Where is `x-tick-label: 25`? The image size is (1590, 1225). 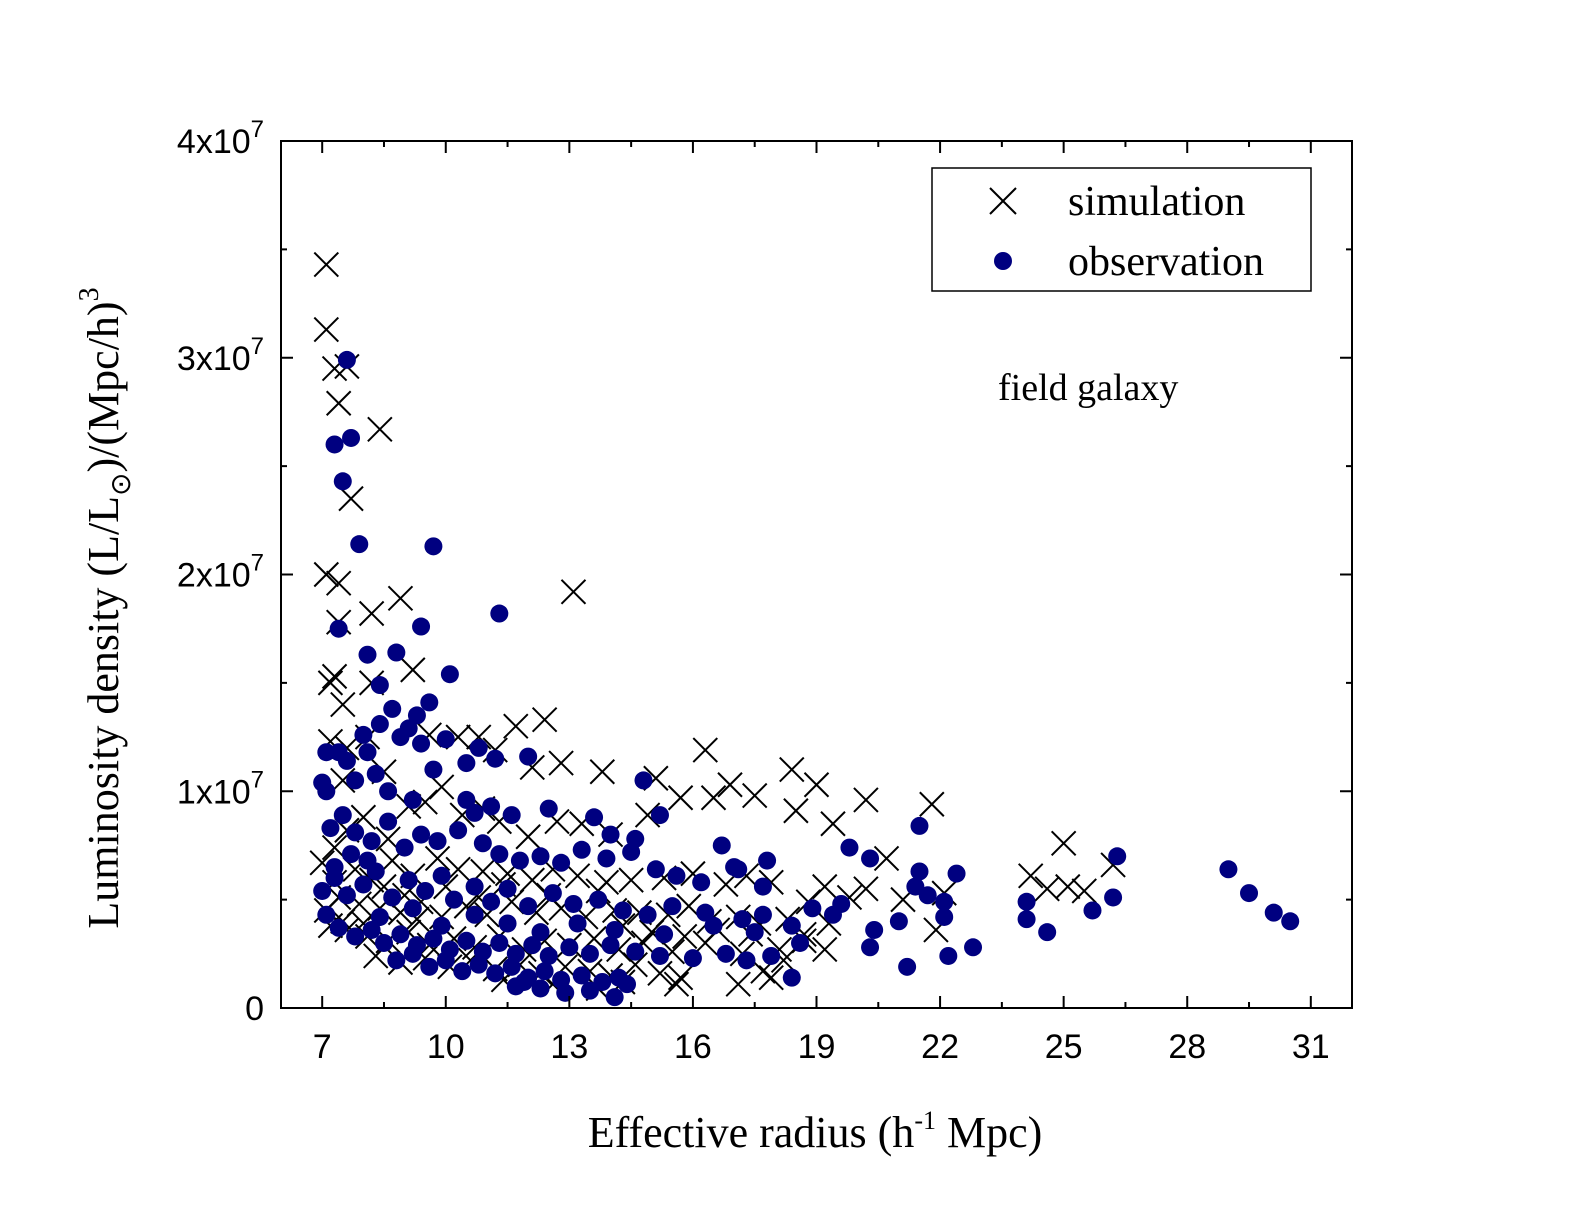 x-tick-label: 25 is located at coordinates (1064, 1047).